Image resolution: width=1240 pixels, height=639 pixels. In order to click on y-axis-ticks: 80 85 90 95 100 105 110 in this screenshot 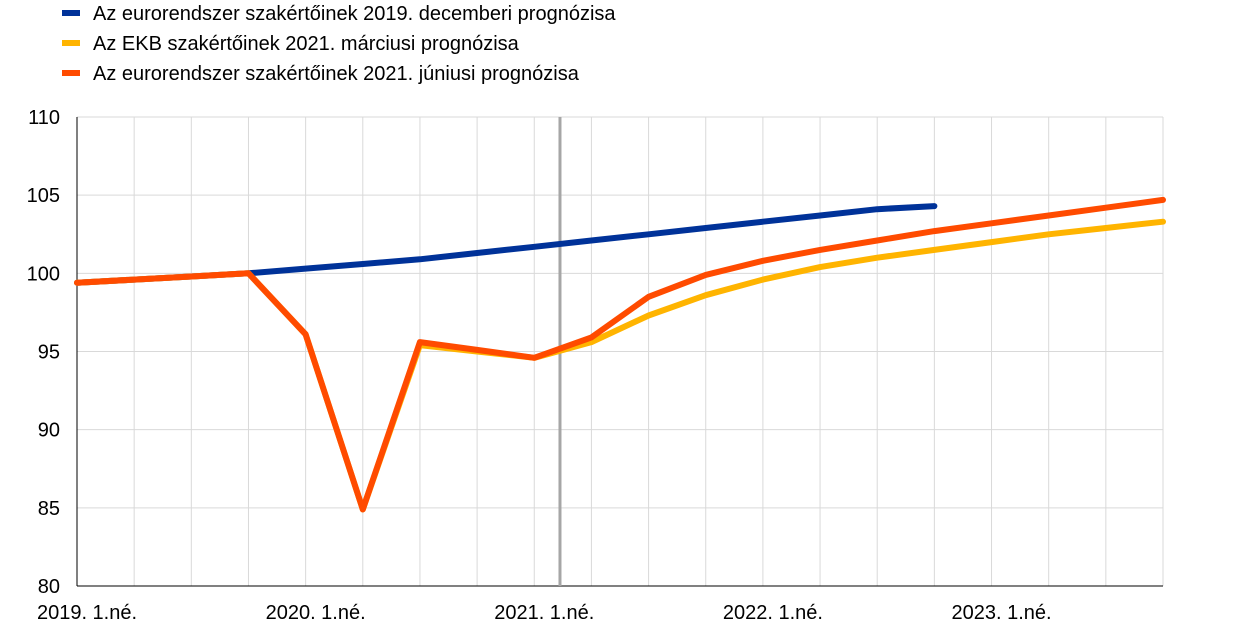, I will do `click(43, 352)`.